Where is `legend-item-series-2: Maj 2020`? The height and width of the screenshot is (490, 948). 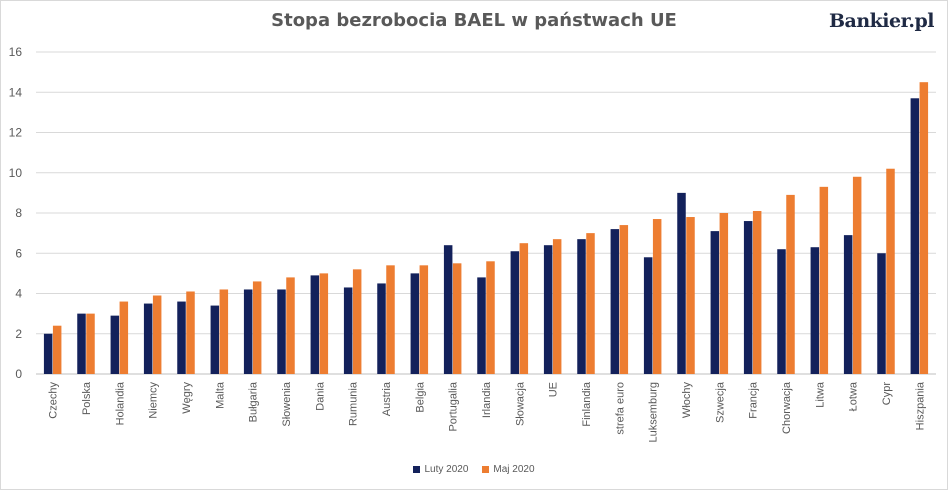
legend-item-series-2: Maj 2020 is located at coordinates (508, 469).